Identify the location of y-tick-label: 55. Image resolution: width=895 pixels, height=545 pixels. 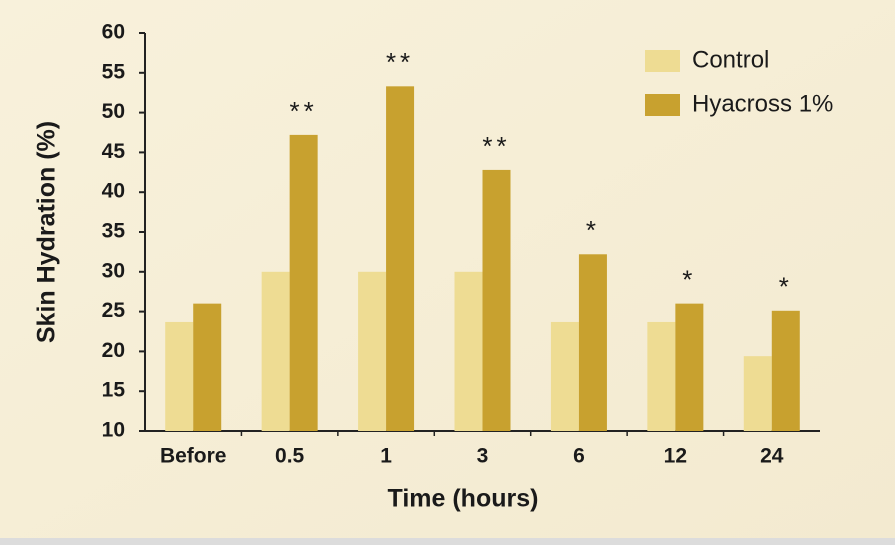
(114, 71).